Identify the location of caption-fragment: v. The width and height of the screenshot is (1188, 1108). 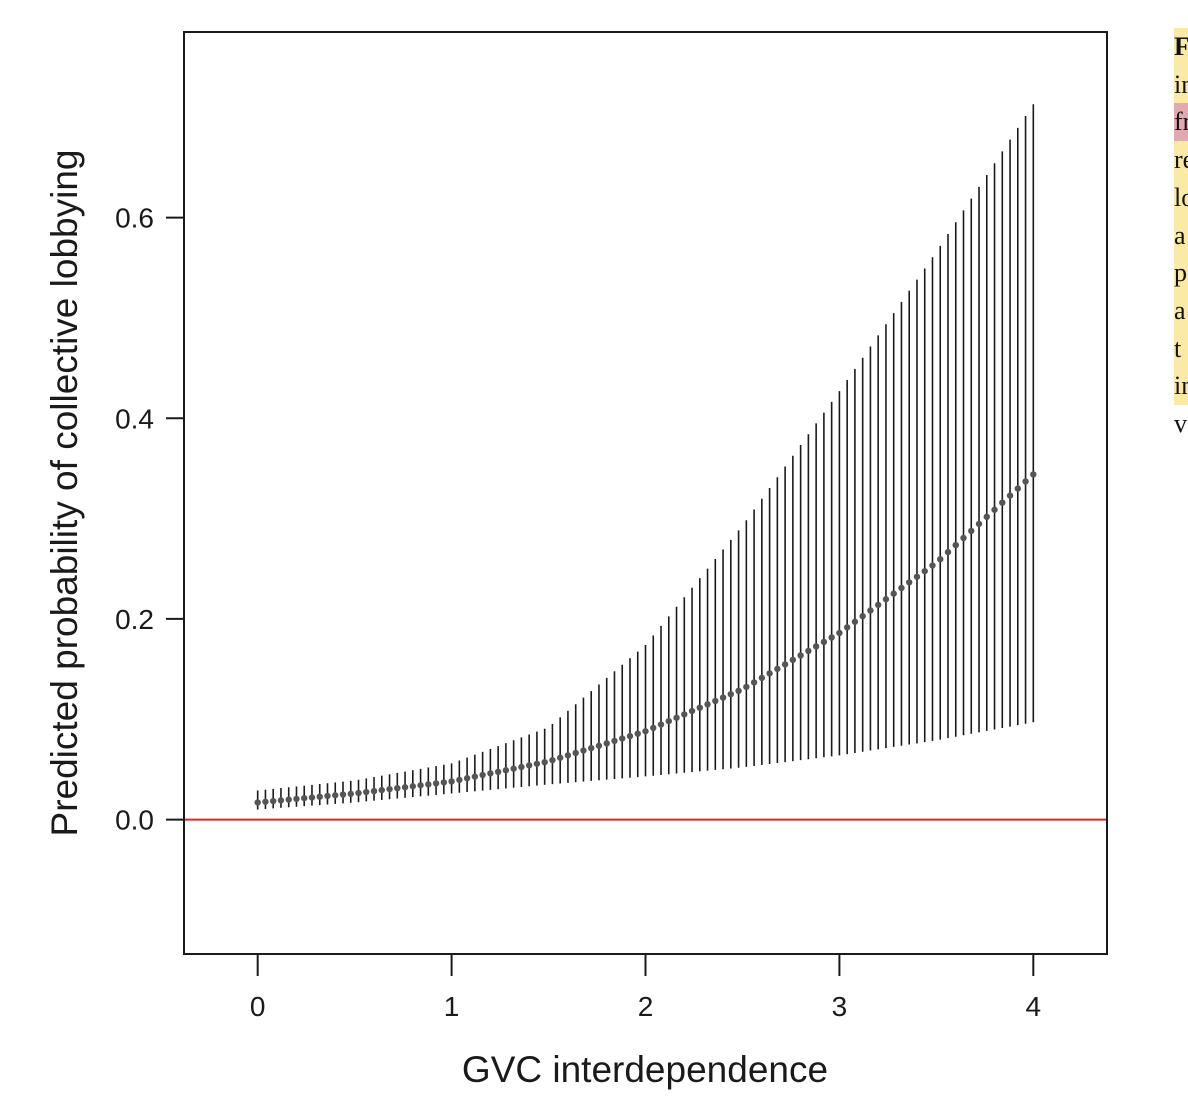
(1180, 424).